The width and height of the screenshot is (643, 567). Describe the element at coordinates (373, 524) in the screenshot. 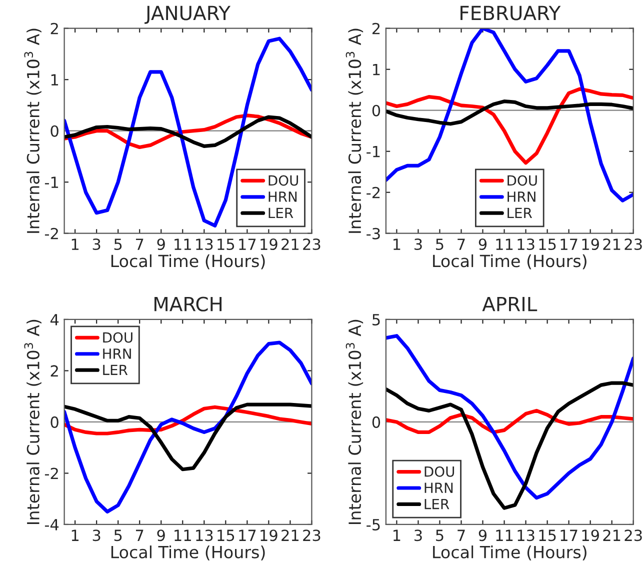

I see `y-tick-label: -5` at that location.